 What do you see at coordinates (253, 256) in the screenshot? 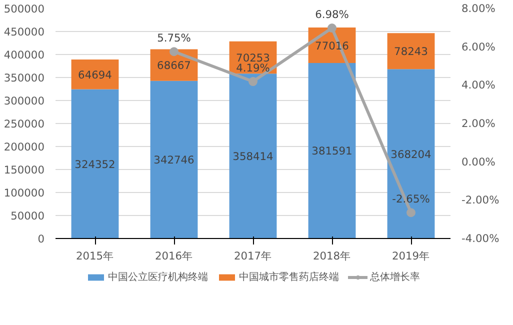
I see `x-tick-label: 2017年` at bounding box center [253, 256].